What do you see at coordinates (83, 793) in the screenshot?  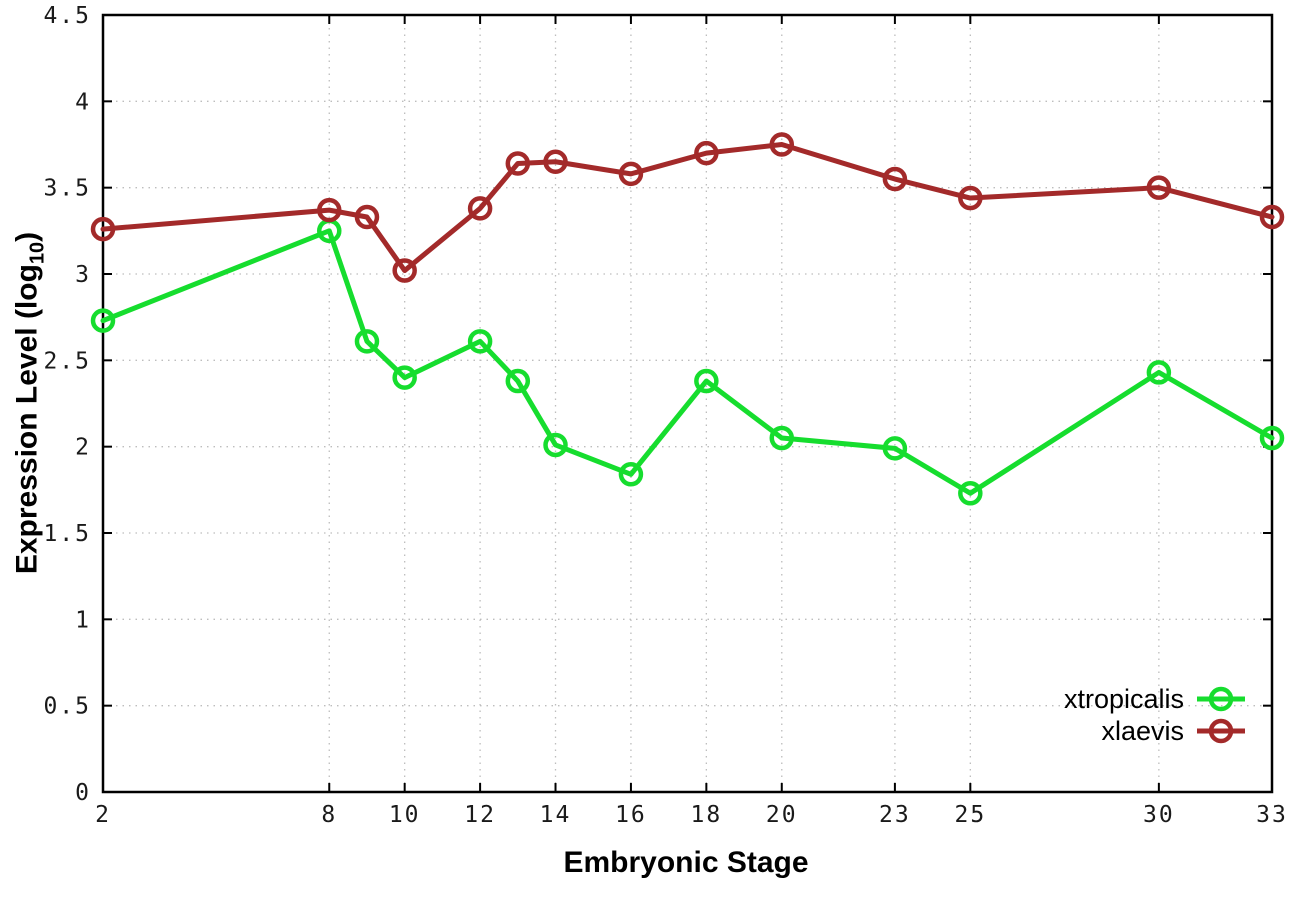 I see `y-tick-label: 0` at bounding box center [83, 793].